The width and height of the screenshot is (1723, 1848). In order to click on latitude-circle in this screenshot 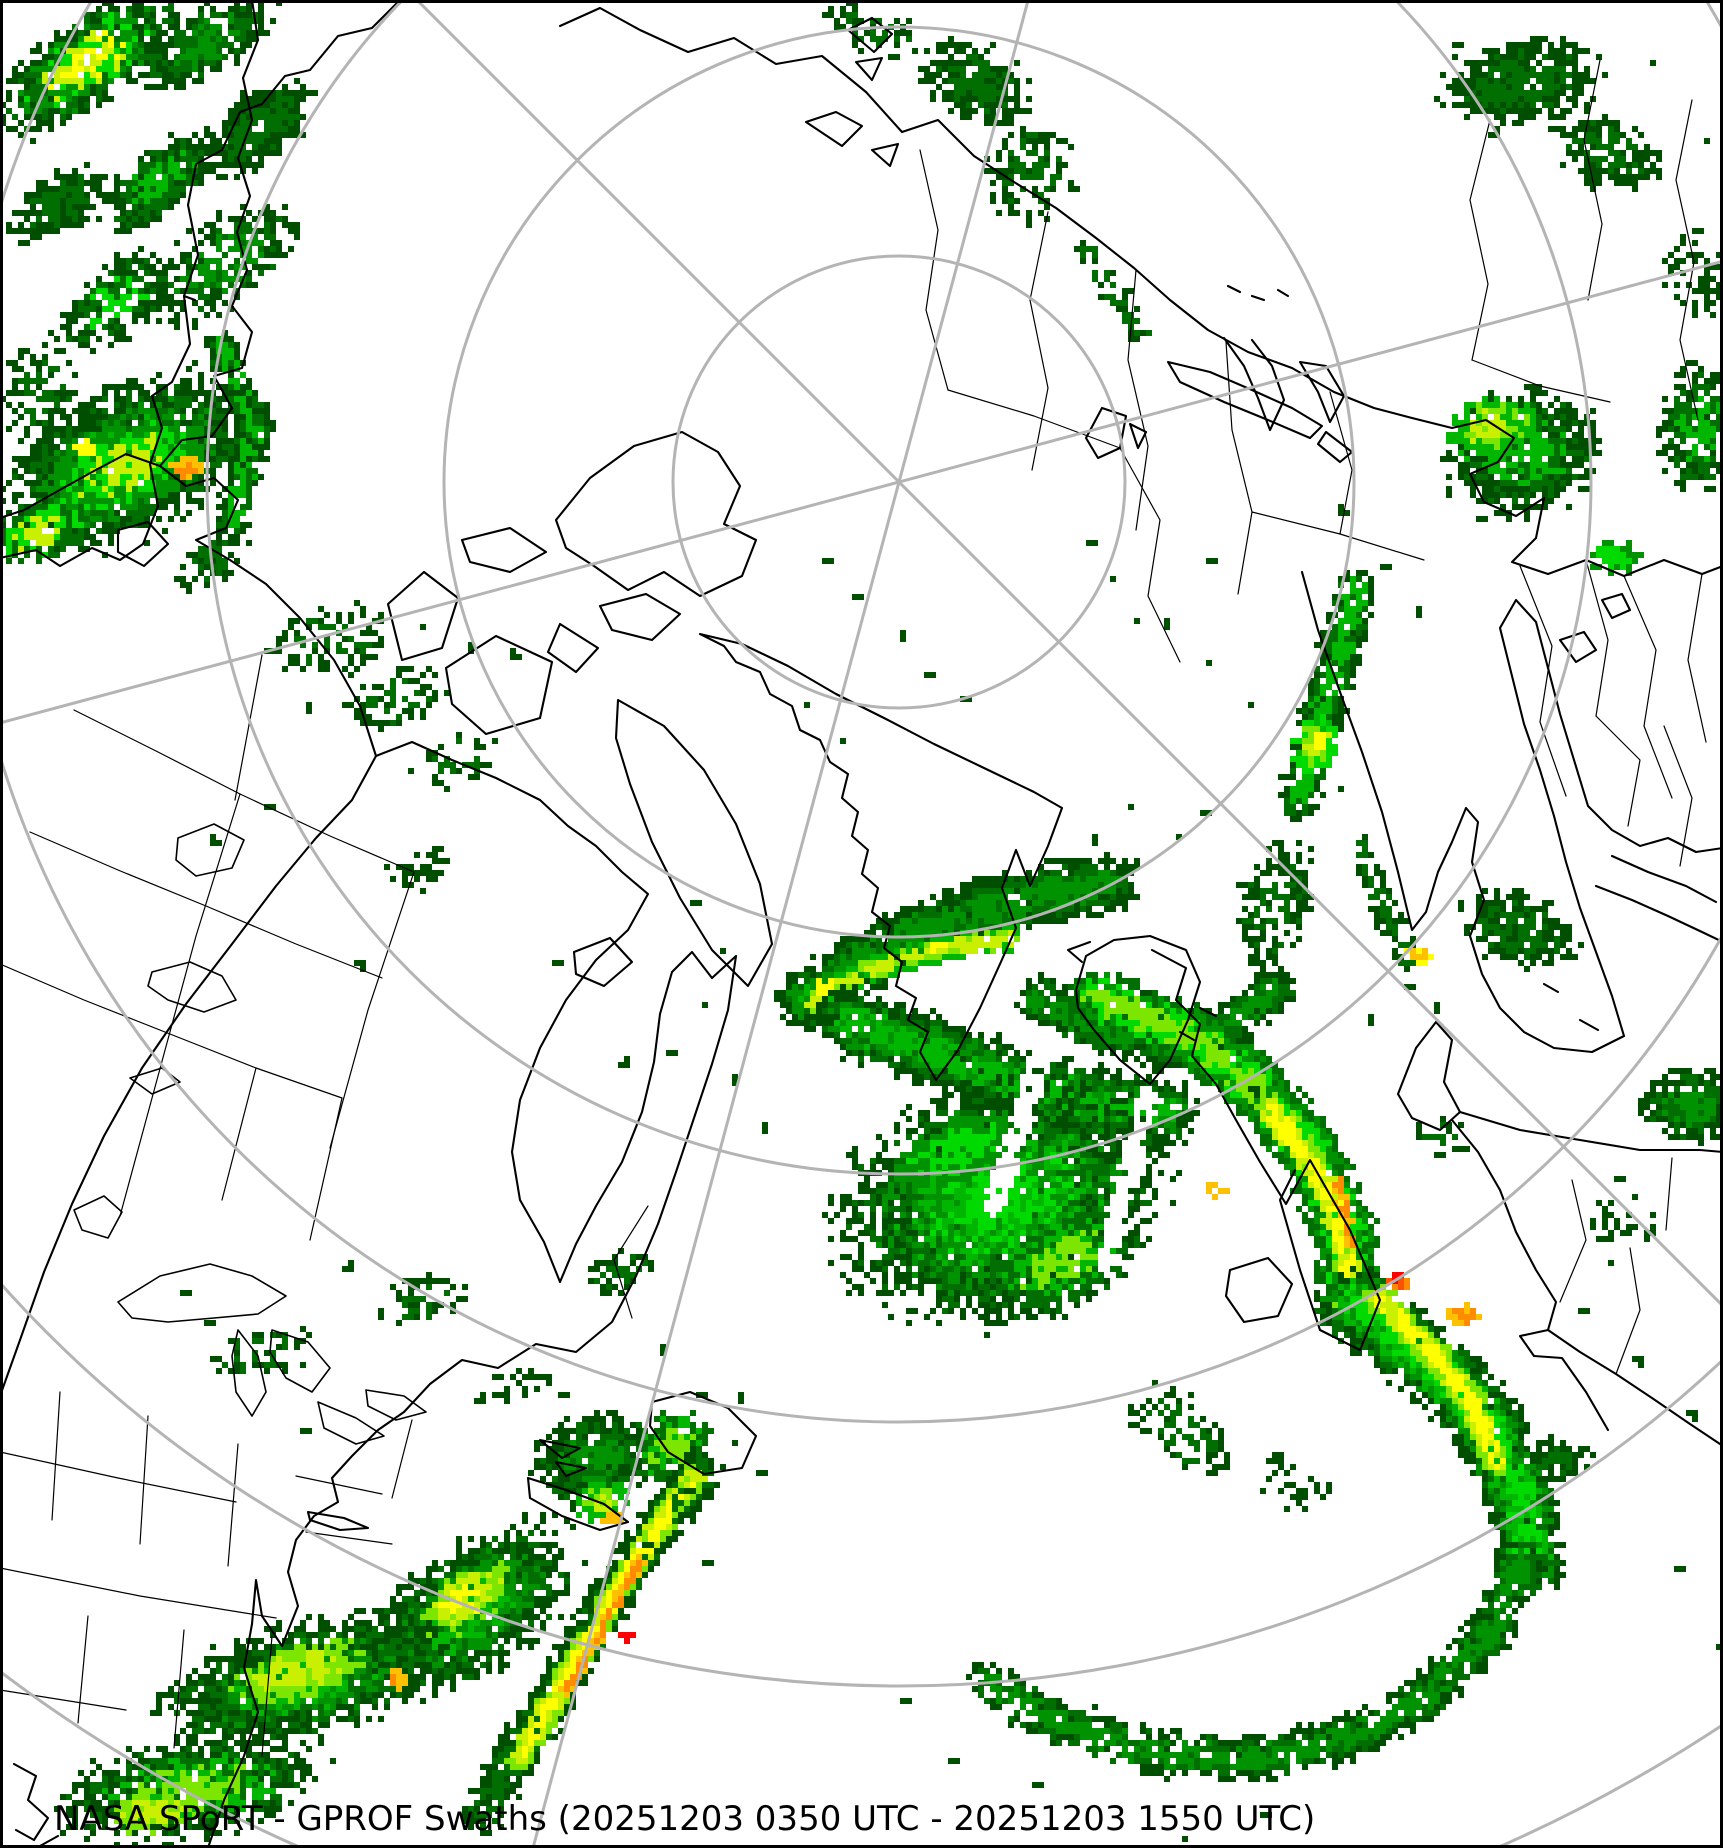, I will do `click(899, 482)`.